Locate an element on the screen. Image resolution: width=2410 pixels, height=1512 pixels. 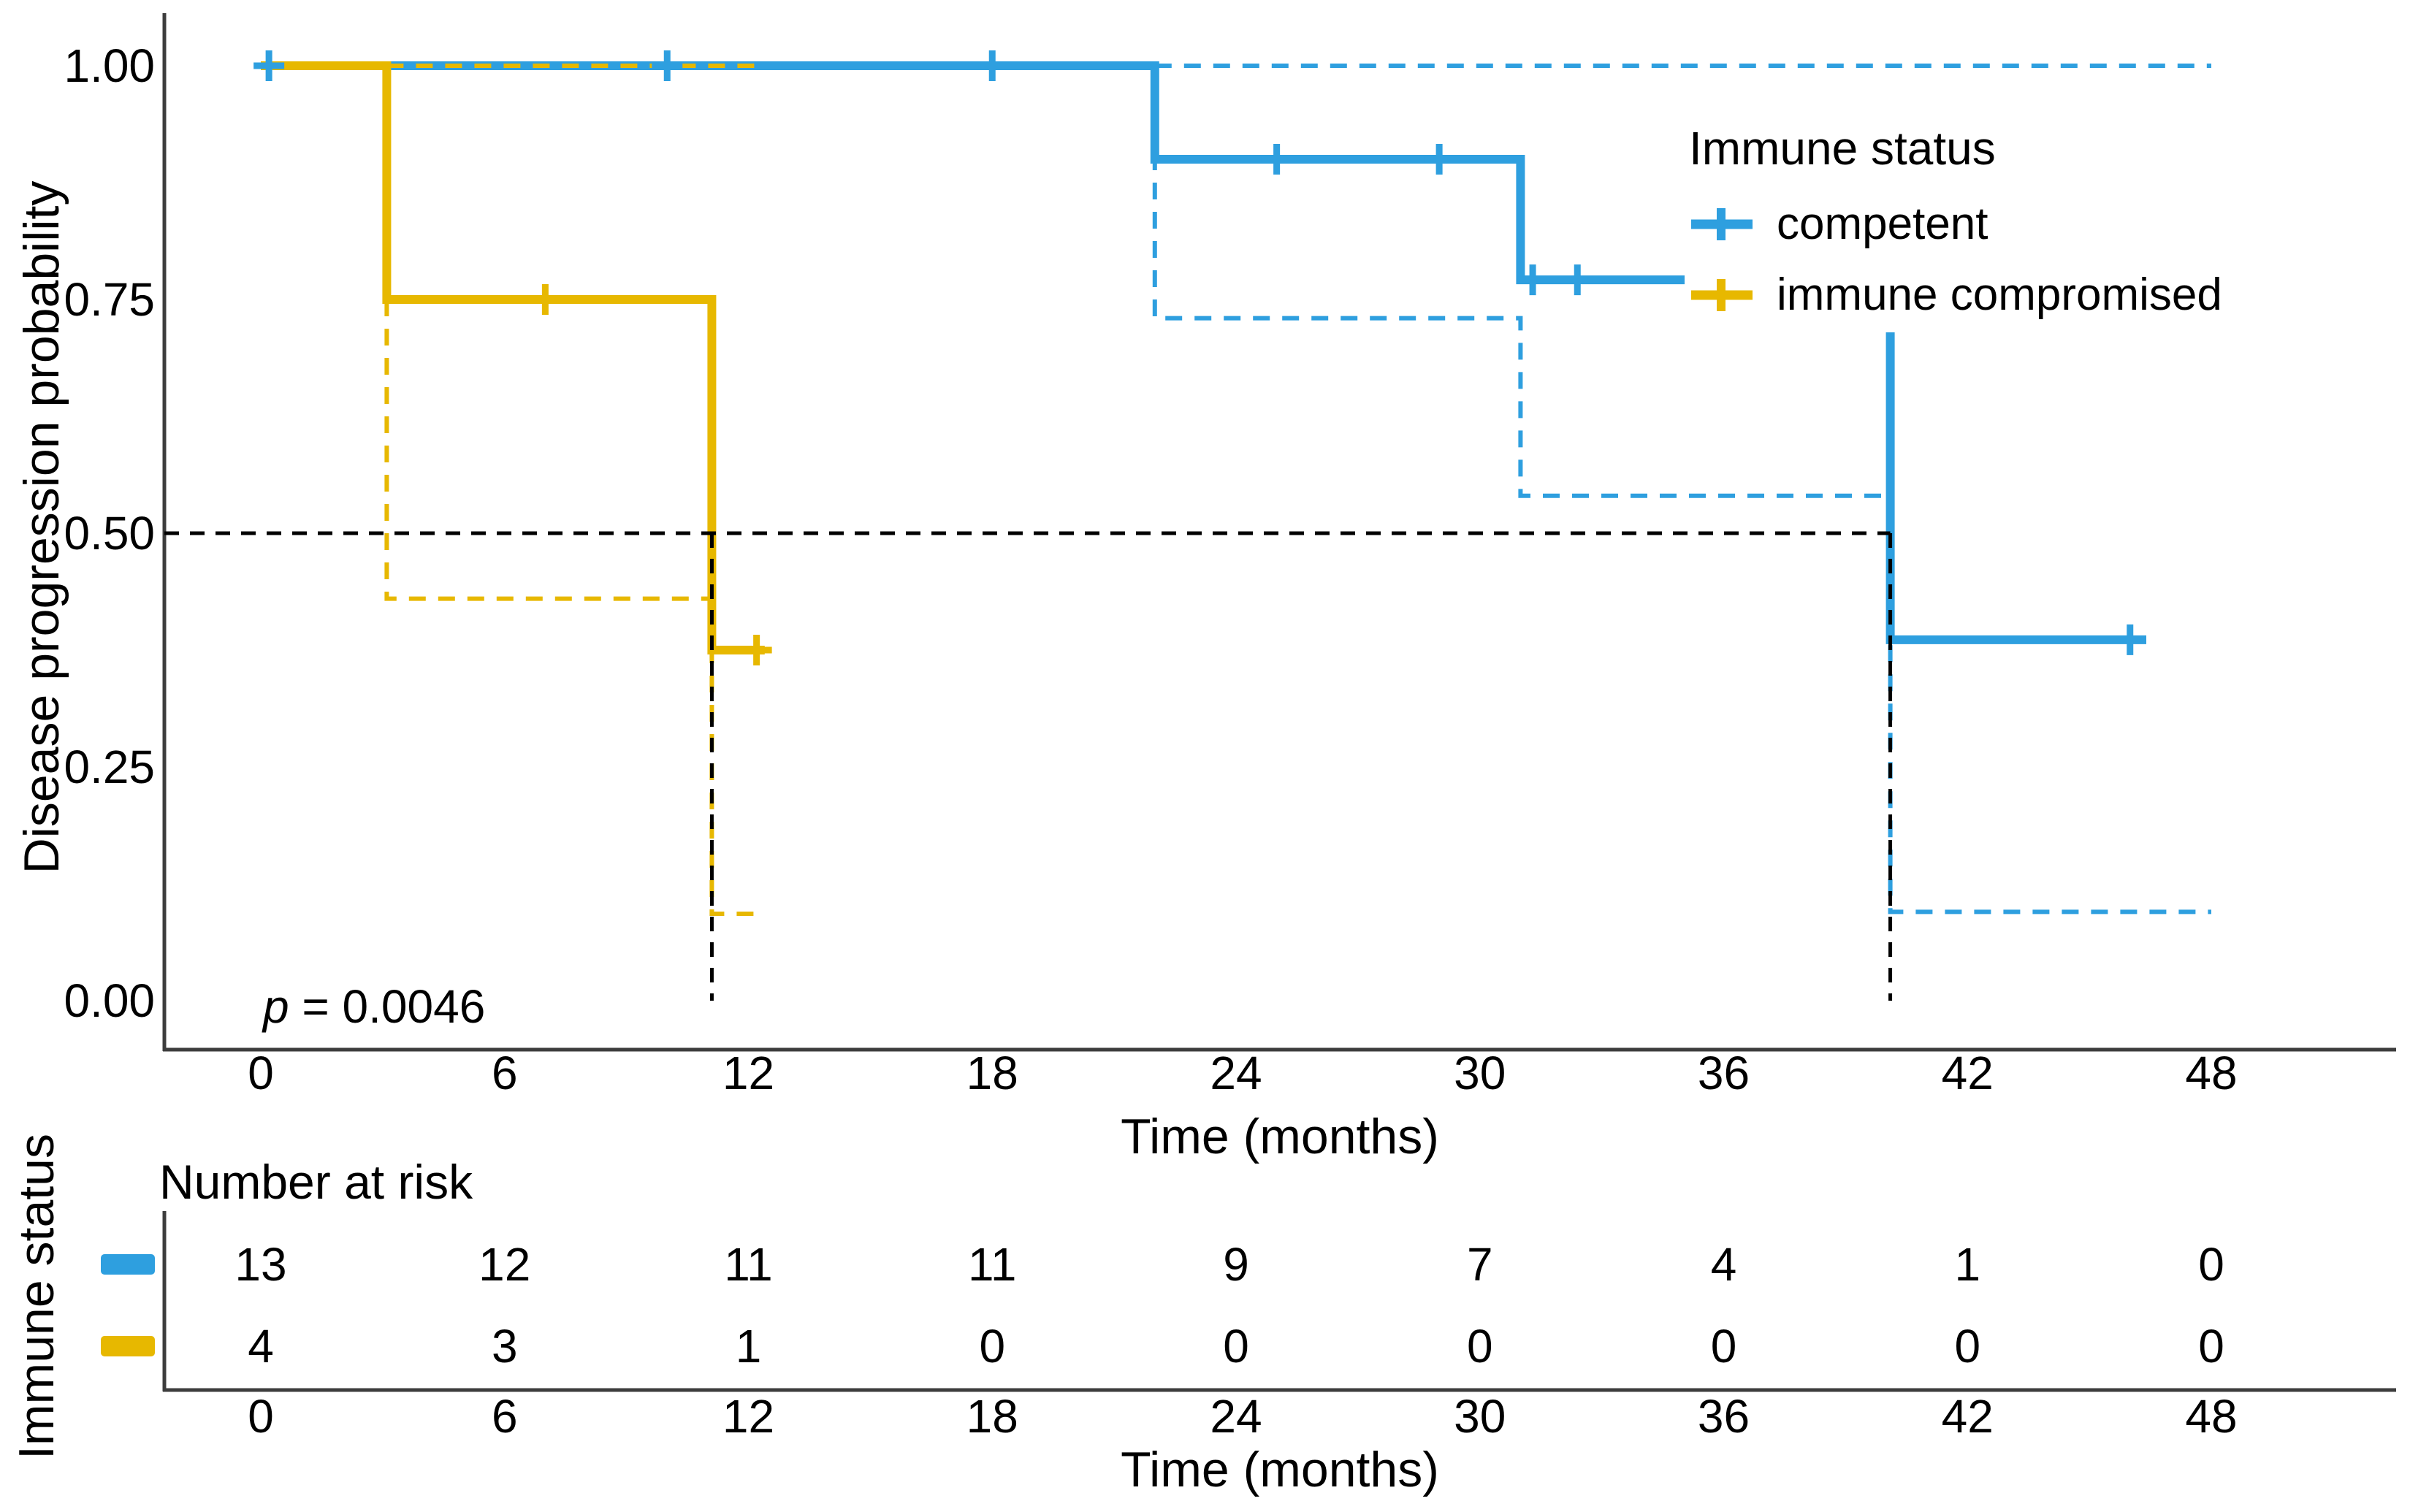
risk-x-tick-label-4: 24 is located at coordinates (1236, 1416).